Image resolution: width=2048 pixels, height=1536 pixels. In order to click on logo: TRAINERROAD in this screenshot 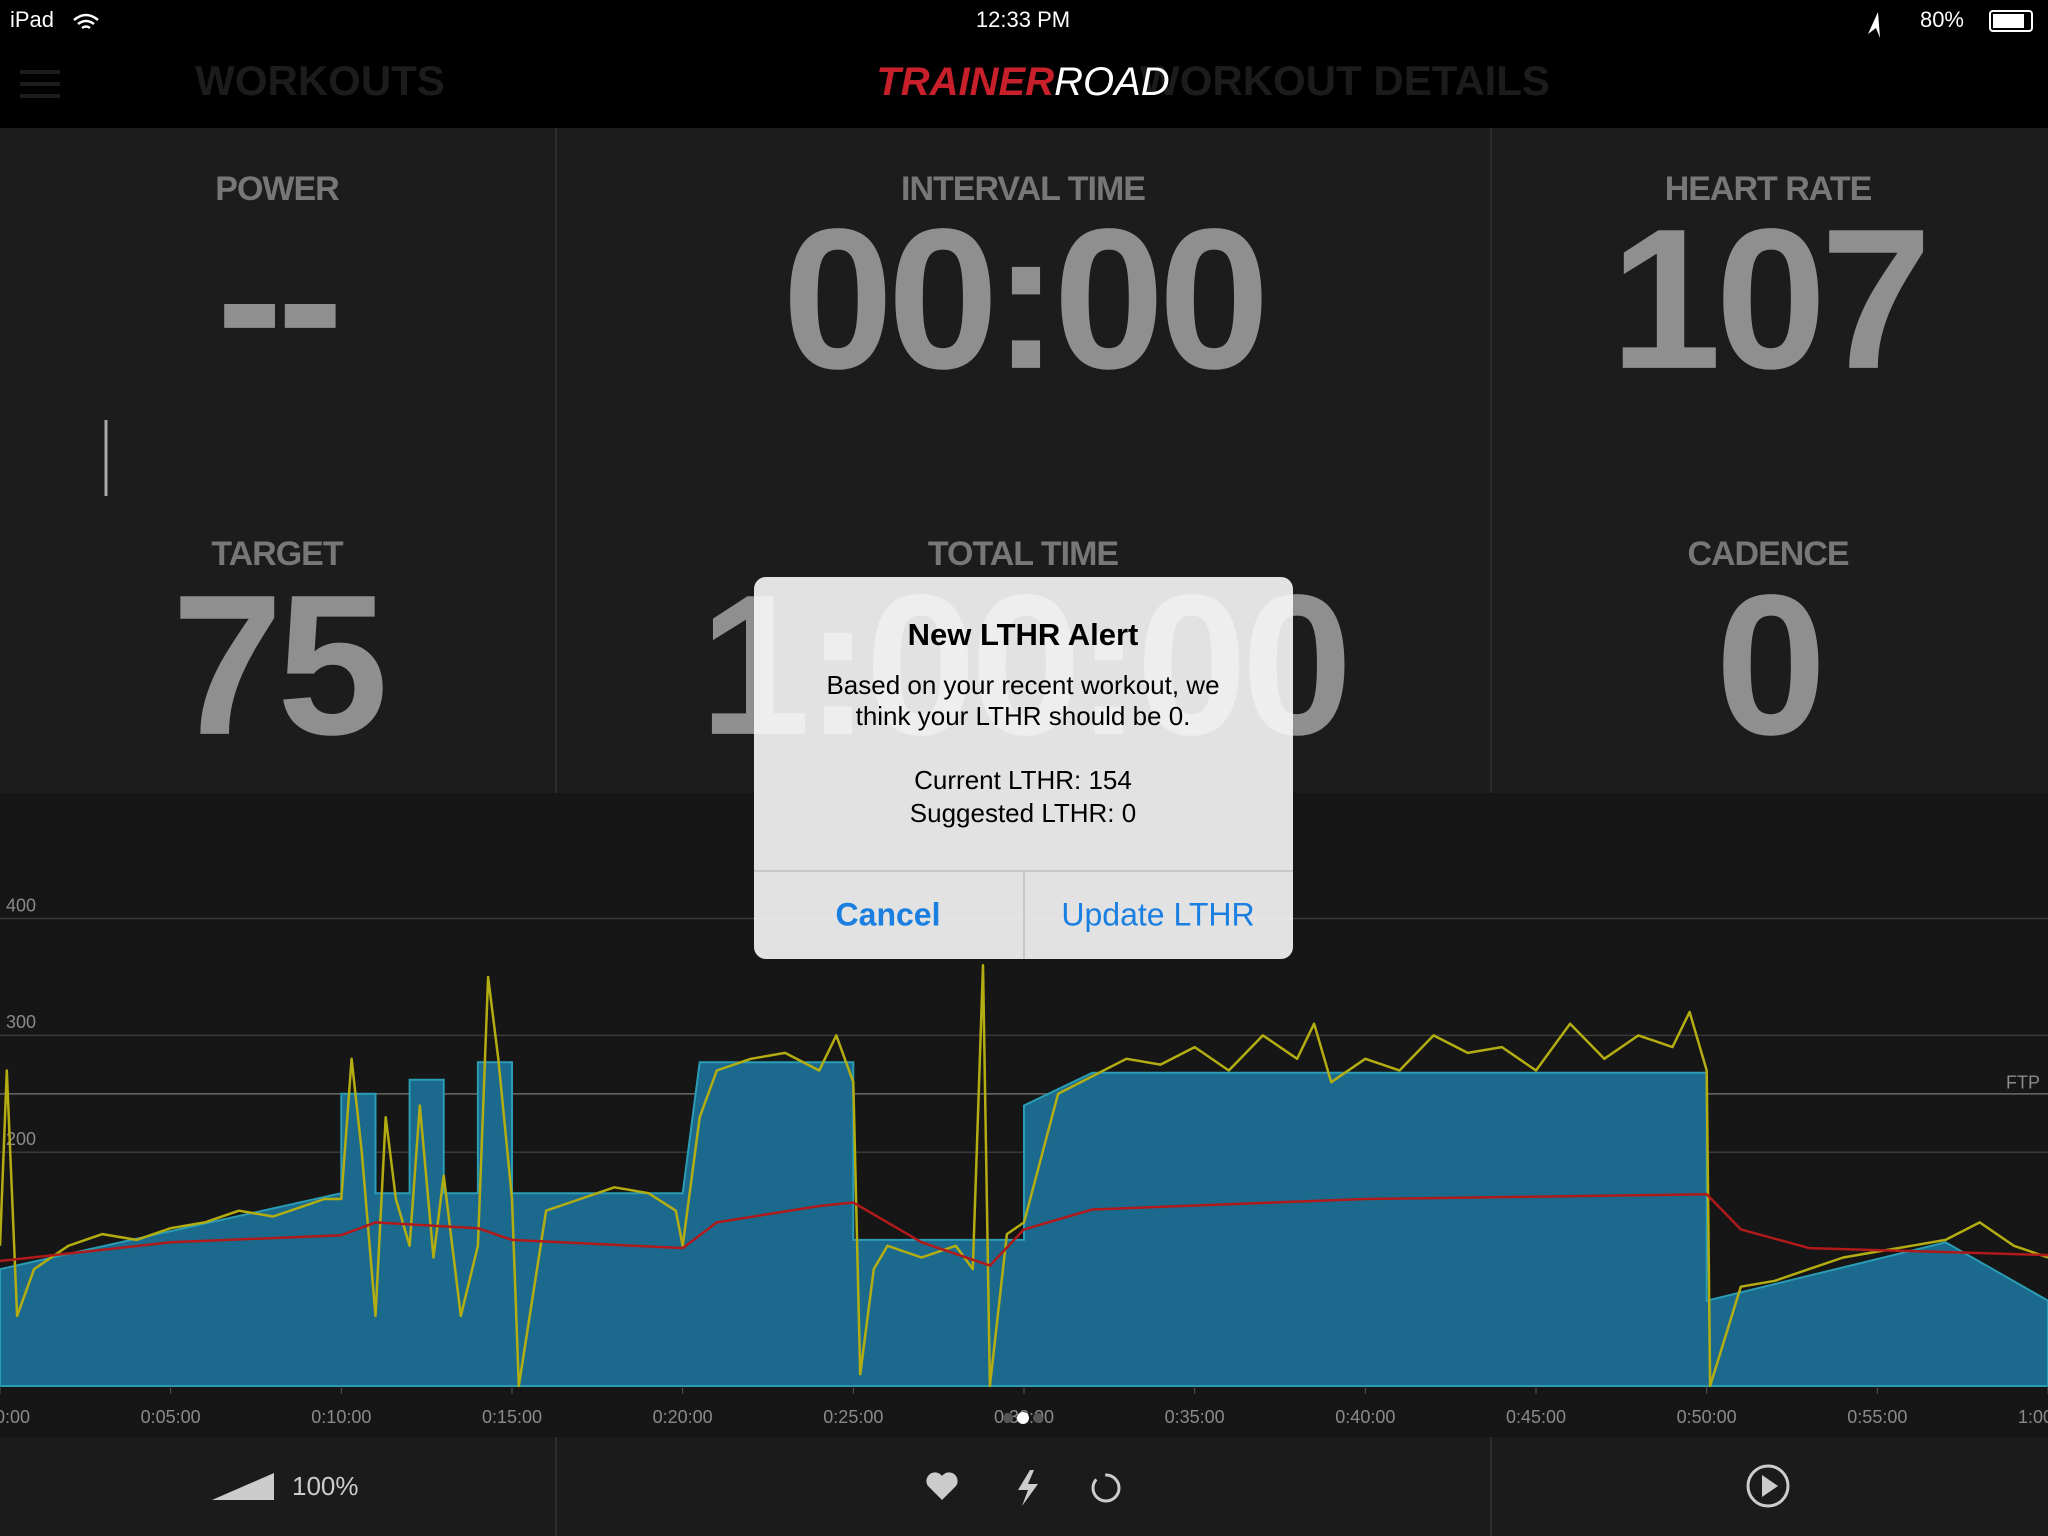, I will do `click(1022, 82)`.